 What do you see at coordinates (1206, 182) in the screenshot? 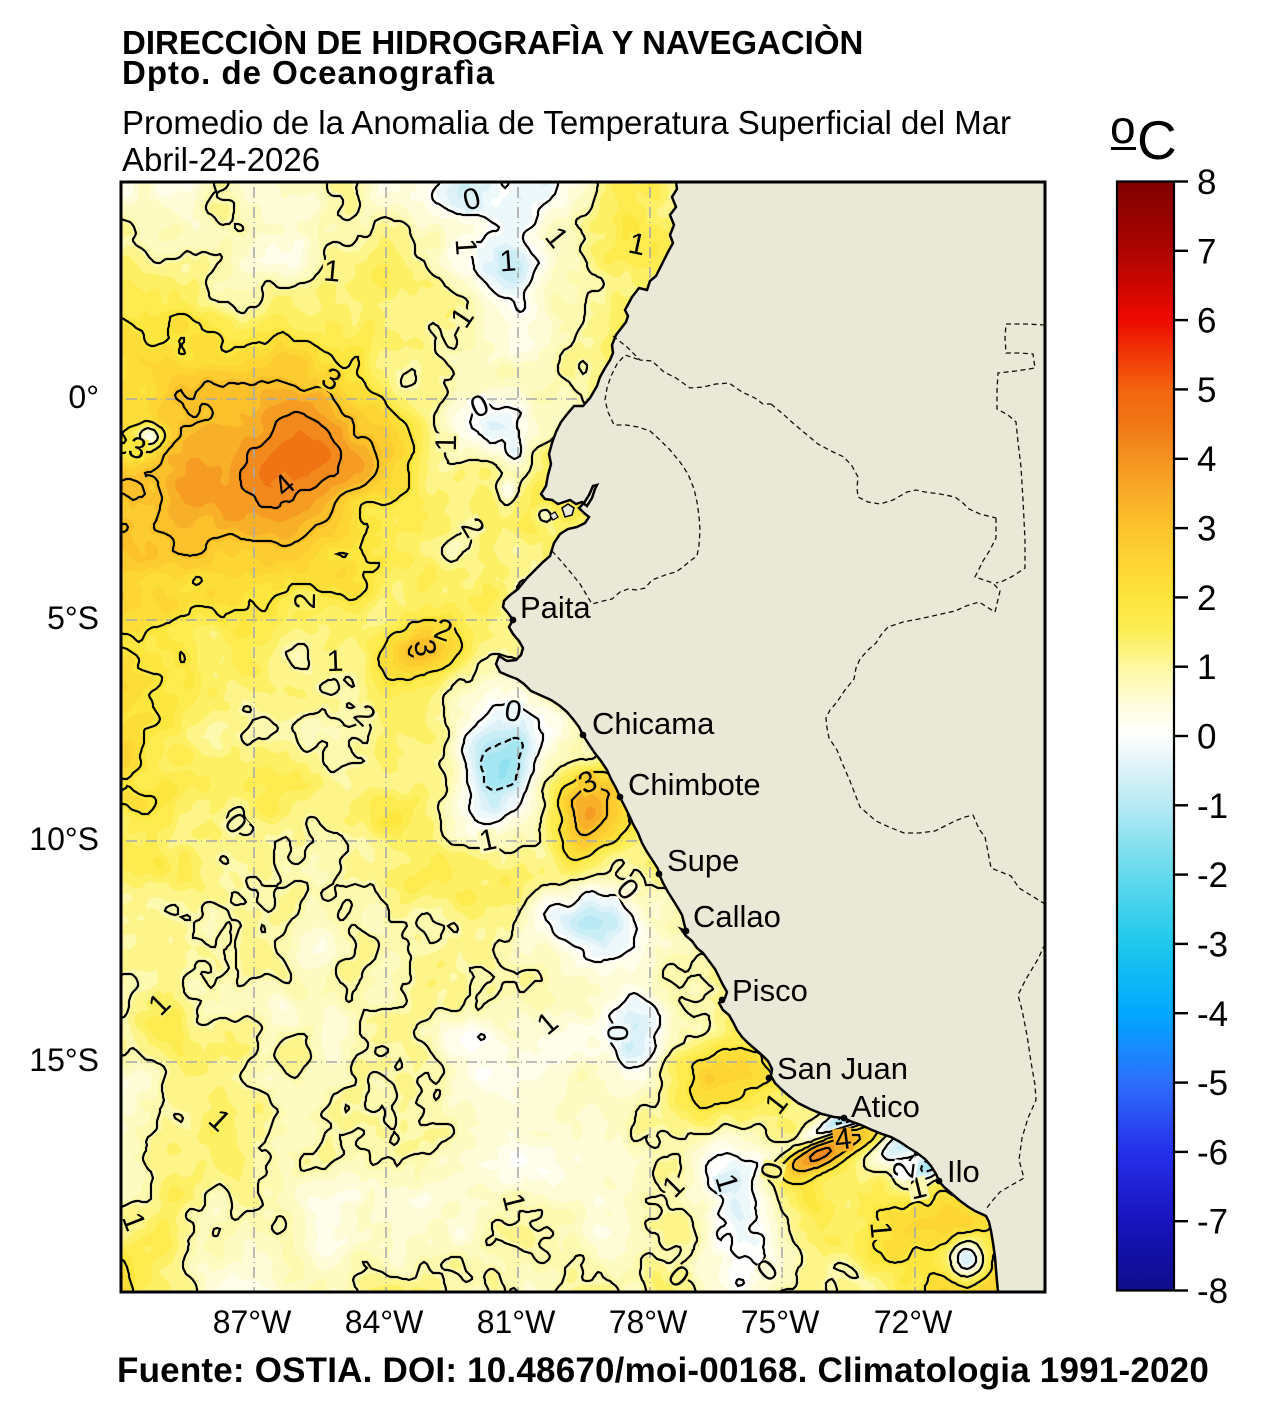
I see `svg-text: 8` at bounding box center [1206, 182].